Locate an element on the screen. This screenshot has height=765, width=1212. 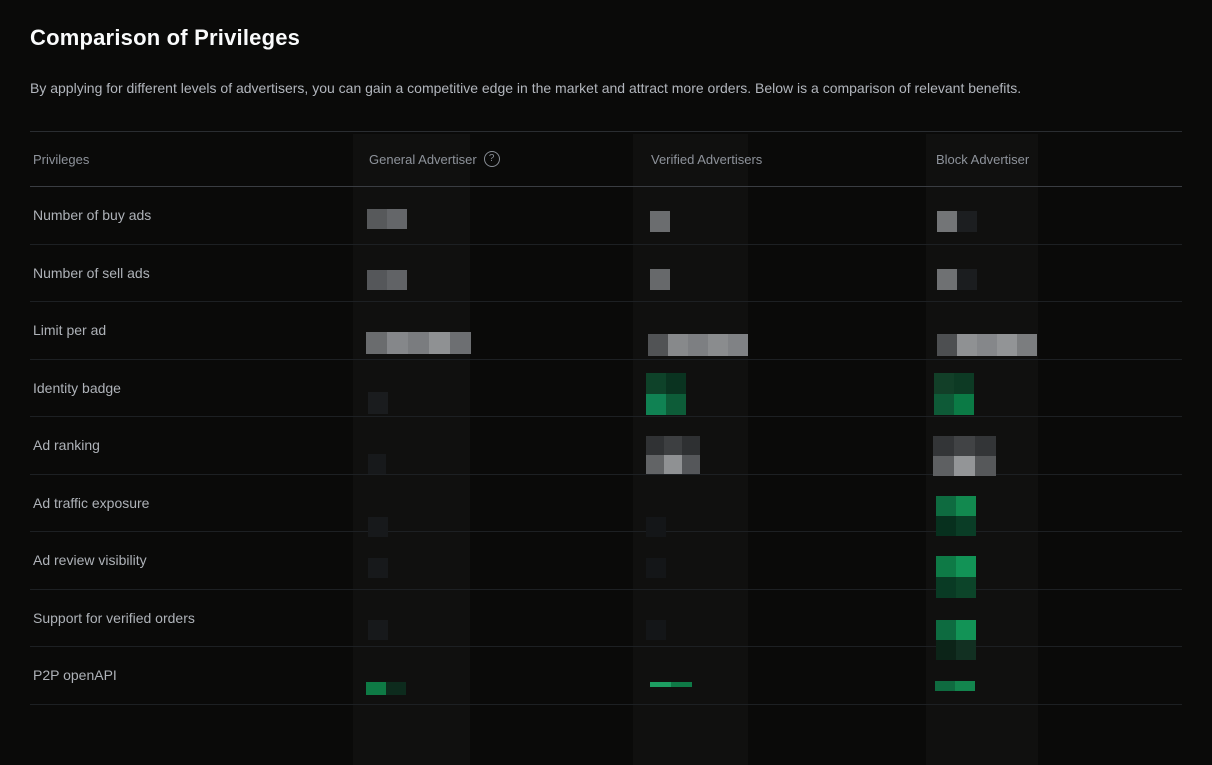
privilege-label: Number of sell ads is located at coordinates (91, 272).